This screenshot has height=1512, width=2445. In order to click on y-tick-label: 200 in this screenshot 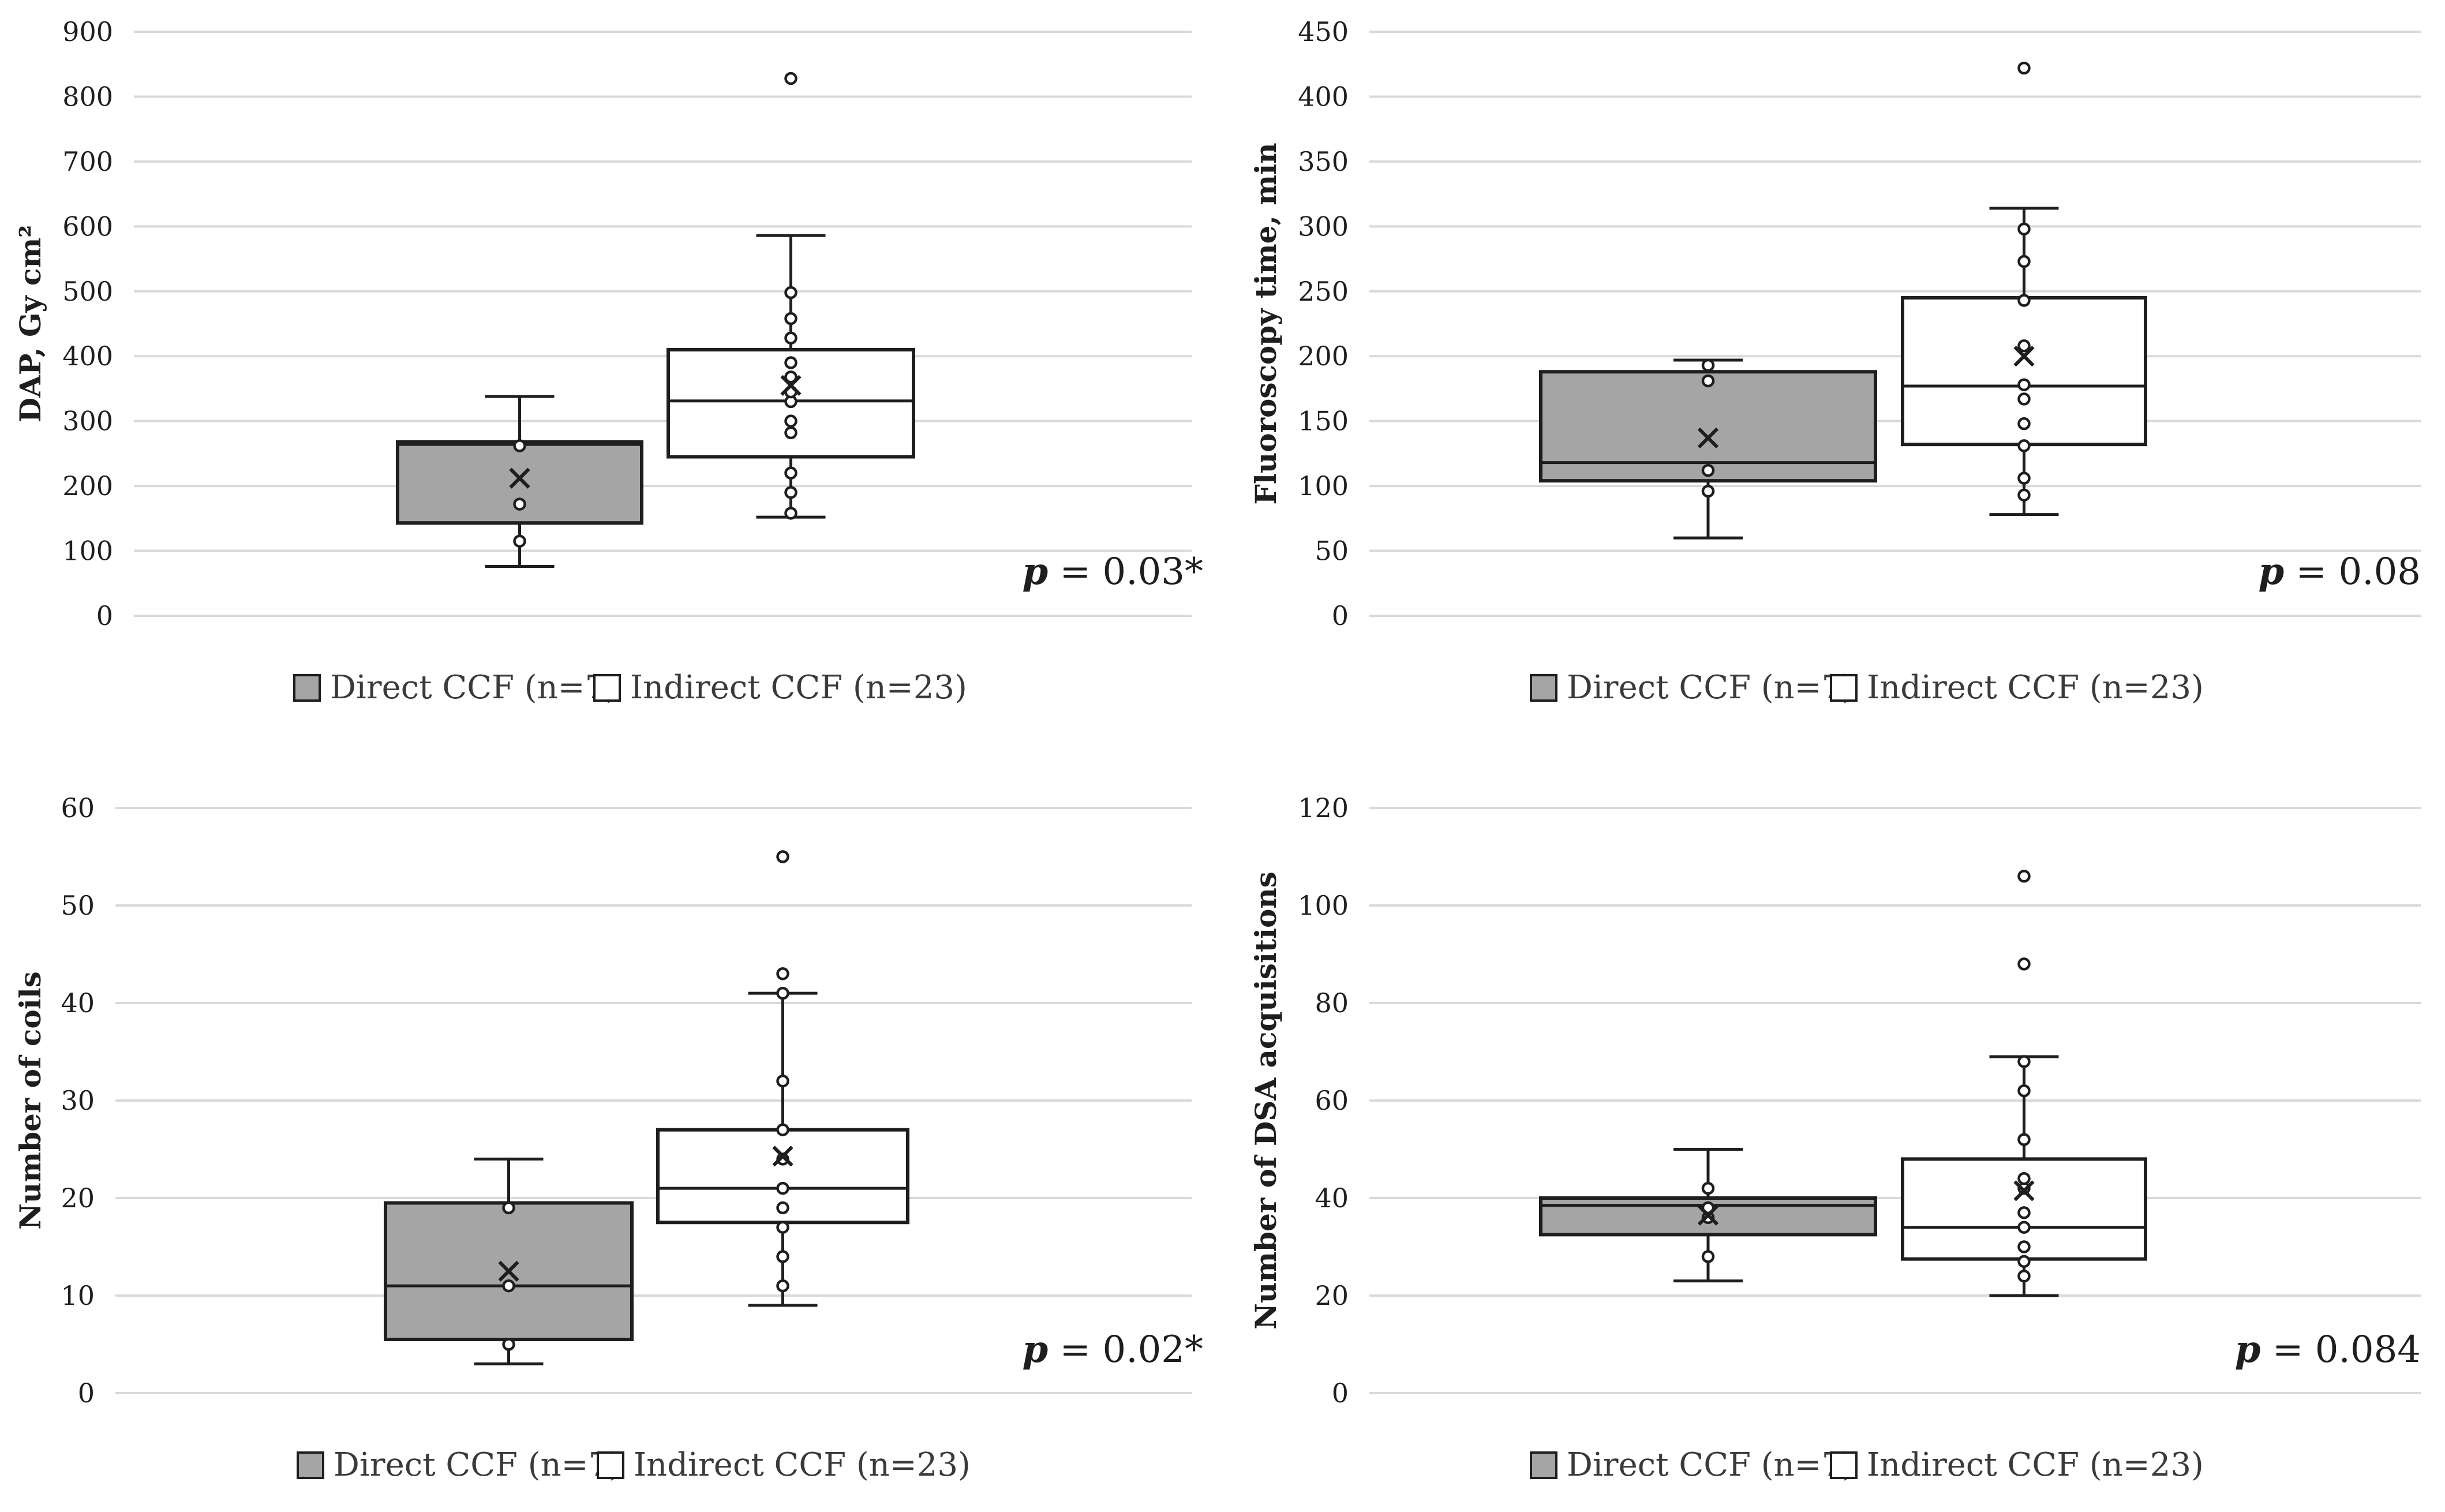, I will do `click(1323, 356)`.